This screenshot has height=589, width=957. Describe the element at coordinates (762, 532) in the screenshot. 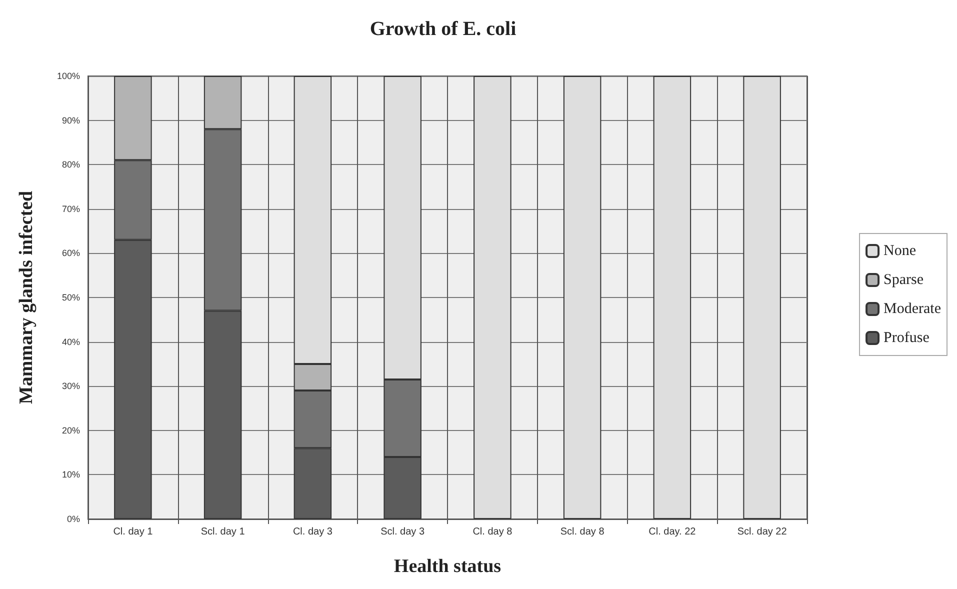

I see `x-tick-label: Scl. day 22` at that location.